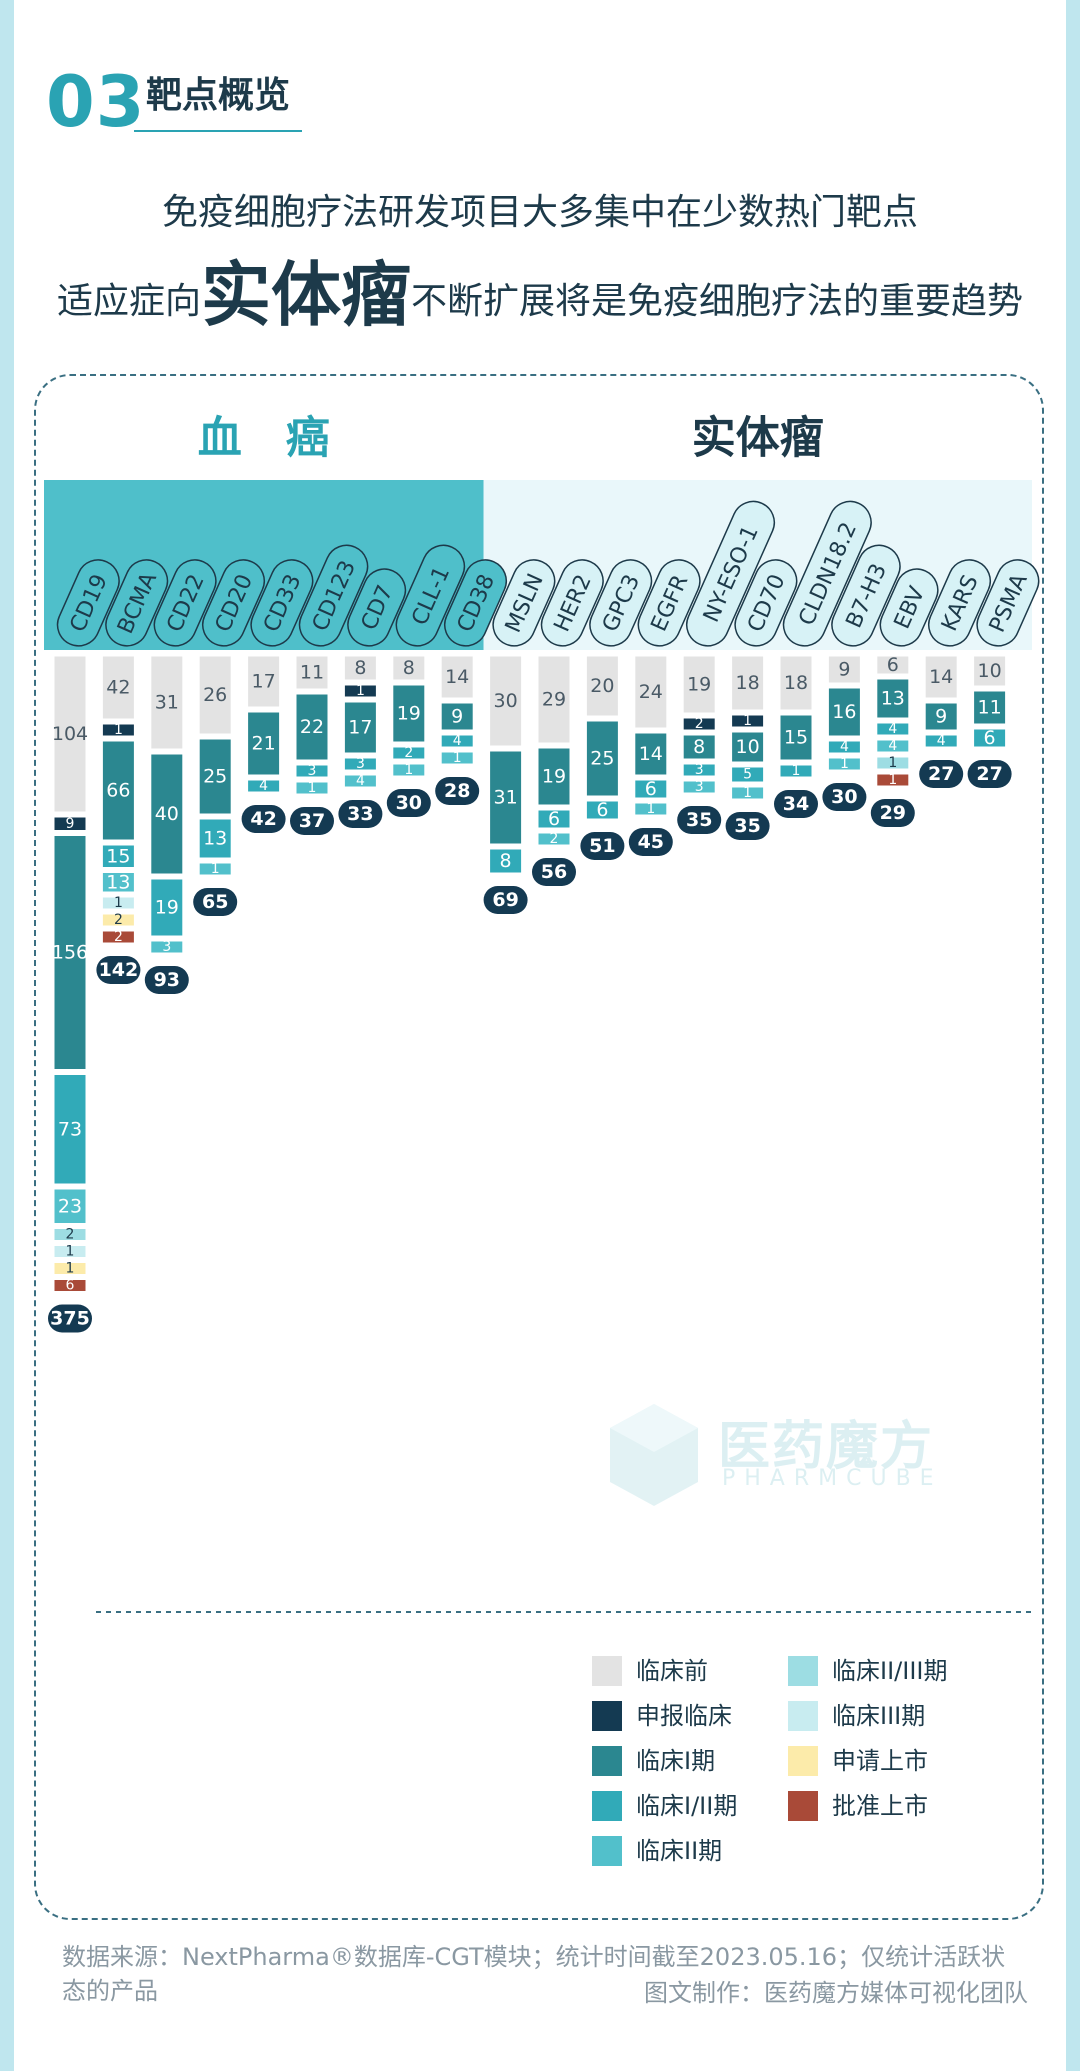 The width and height of the screenshot is (1080, 2071). What do you see at coordinates (803, 1806) in the screenshot?
I see `legend-swatch-approved` at bounding box center [803, 1806].